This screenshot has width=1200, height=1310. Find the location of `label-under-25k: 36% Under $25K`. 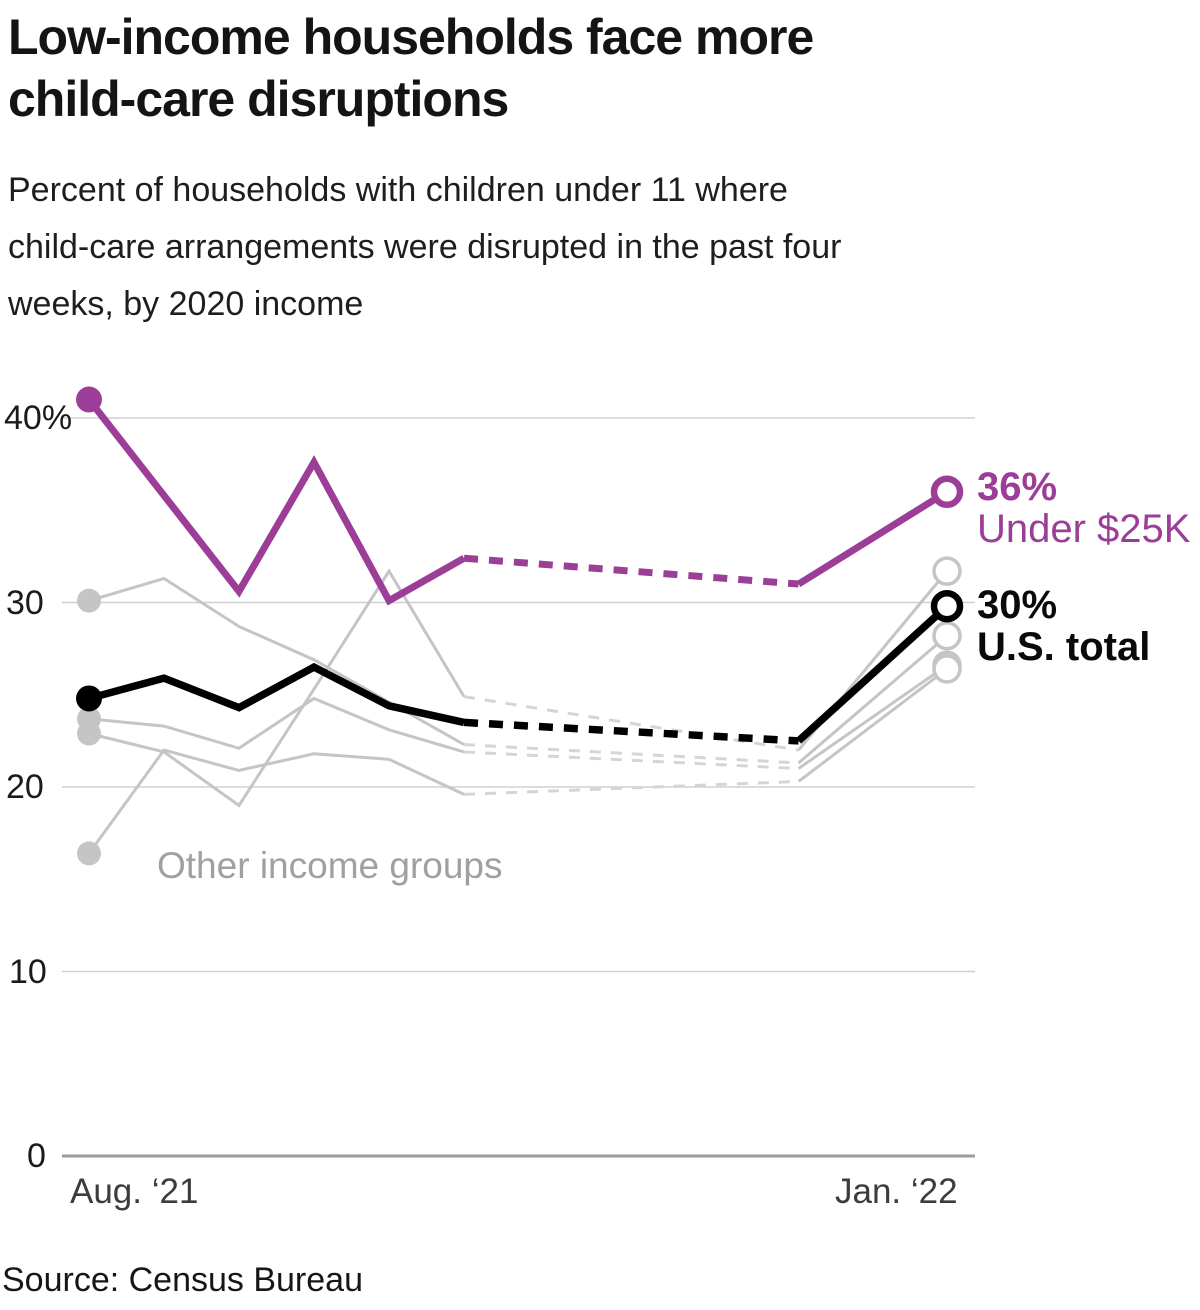

label-under-25k: 36% Under $25K is located at coordinates (1083, 508).